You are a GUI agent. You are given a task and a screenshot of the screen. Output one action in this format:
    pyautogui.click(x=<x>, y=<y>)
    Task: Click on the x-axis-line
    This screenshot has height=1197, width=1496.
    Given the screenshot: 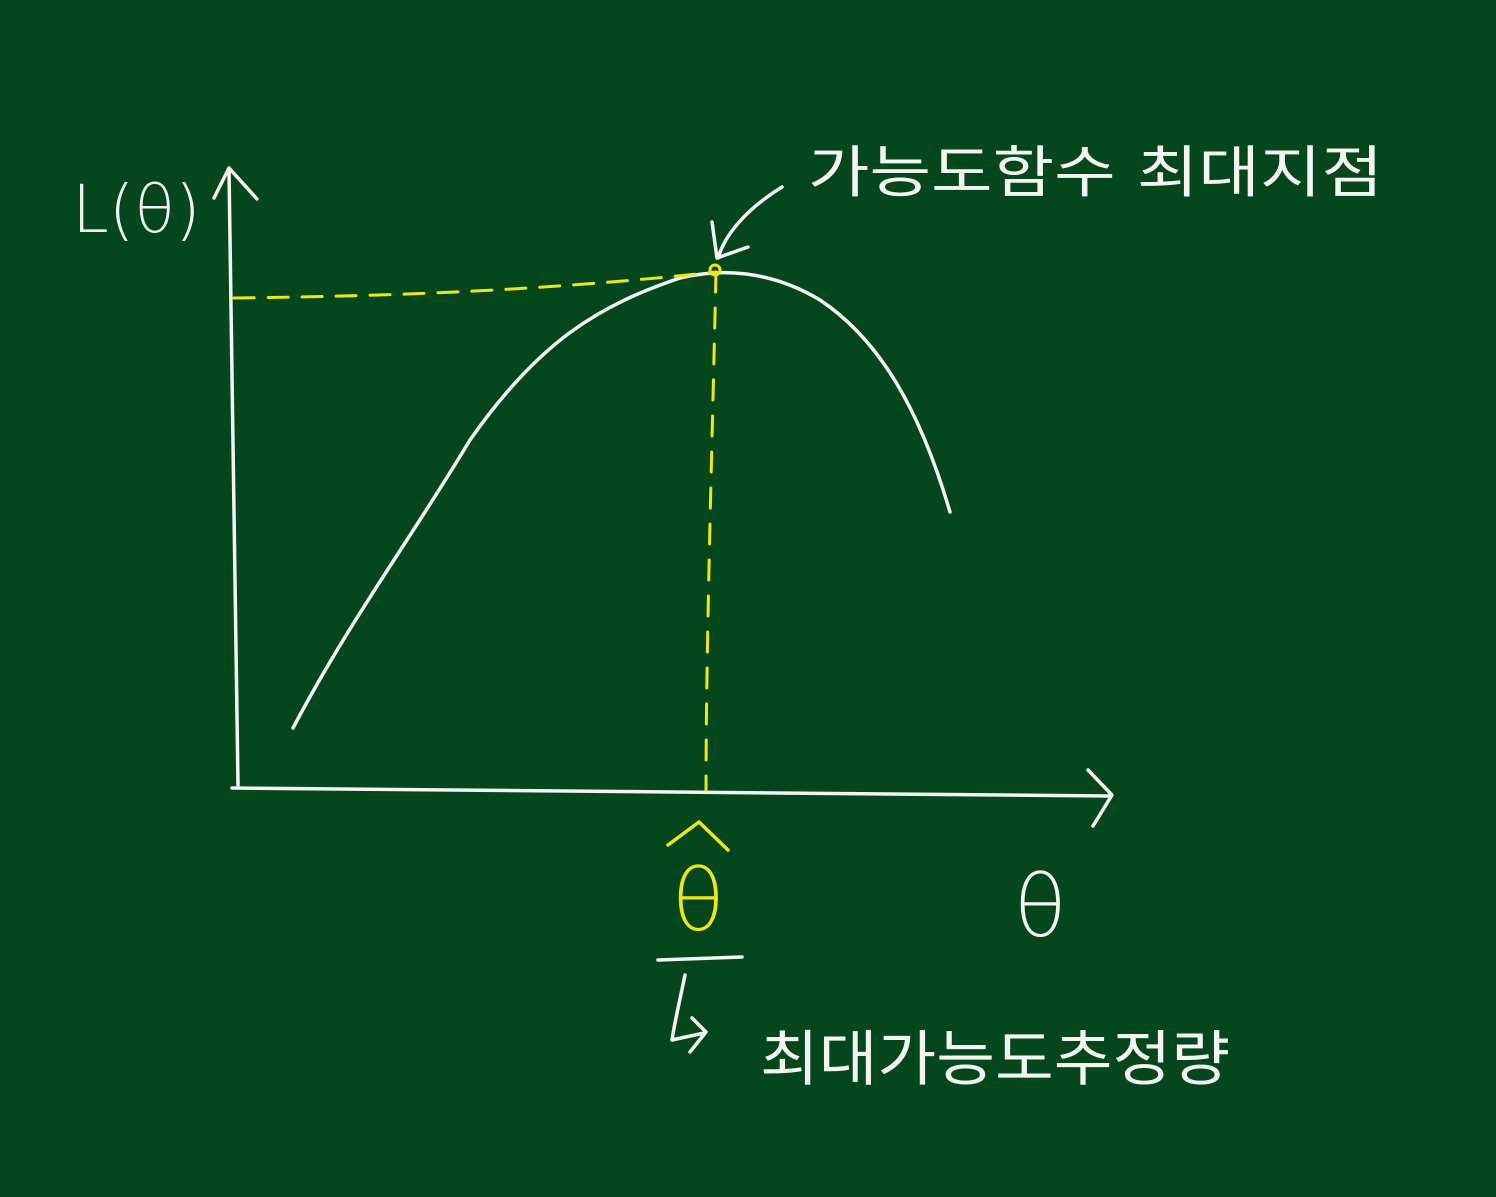 What is the action you would take?
    pyautogui.click(x=671, y=792)
    